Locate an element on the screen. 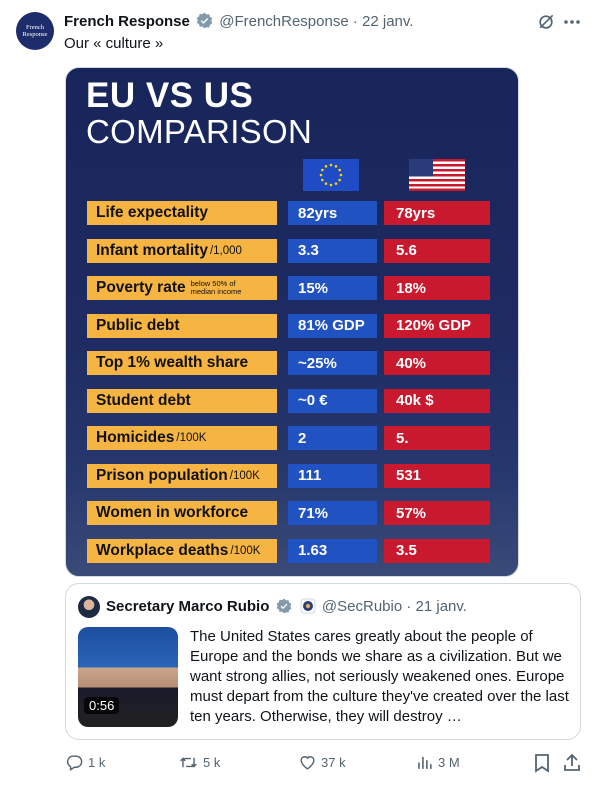 The image size is (598, 785). quote-date: 21 janv. is located at coordinates (441, 606).